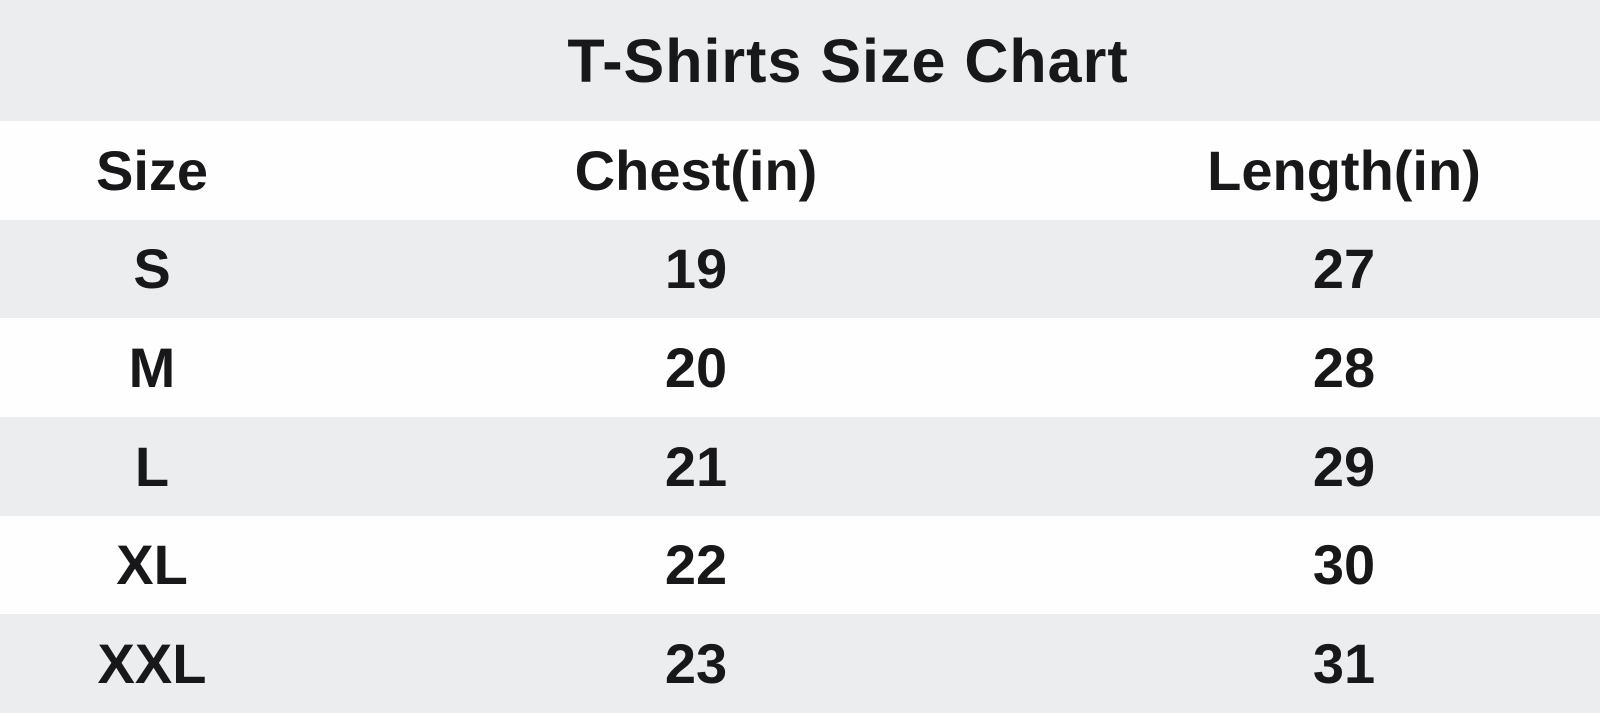  What do you see at coordinates (848, 60) in the screenshot?
I see `page-title: T-Shirts Size Chart` at bounding box center [848, 60].